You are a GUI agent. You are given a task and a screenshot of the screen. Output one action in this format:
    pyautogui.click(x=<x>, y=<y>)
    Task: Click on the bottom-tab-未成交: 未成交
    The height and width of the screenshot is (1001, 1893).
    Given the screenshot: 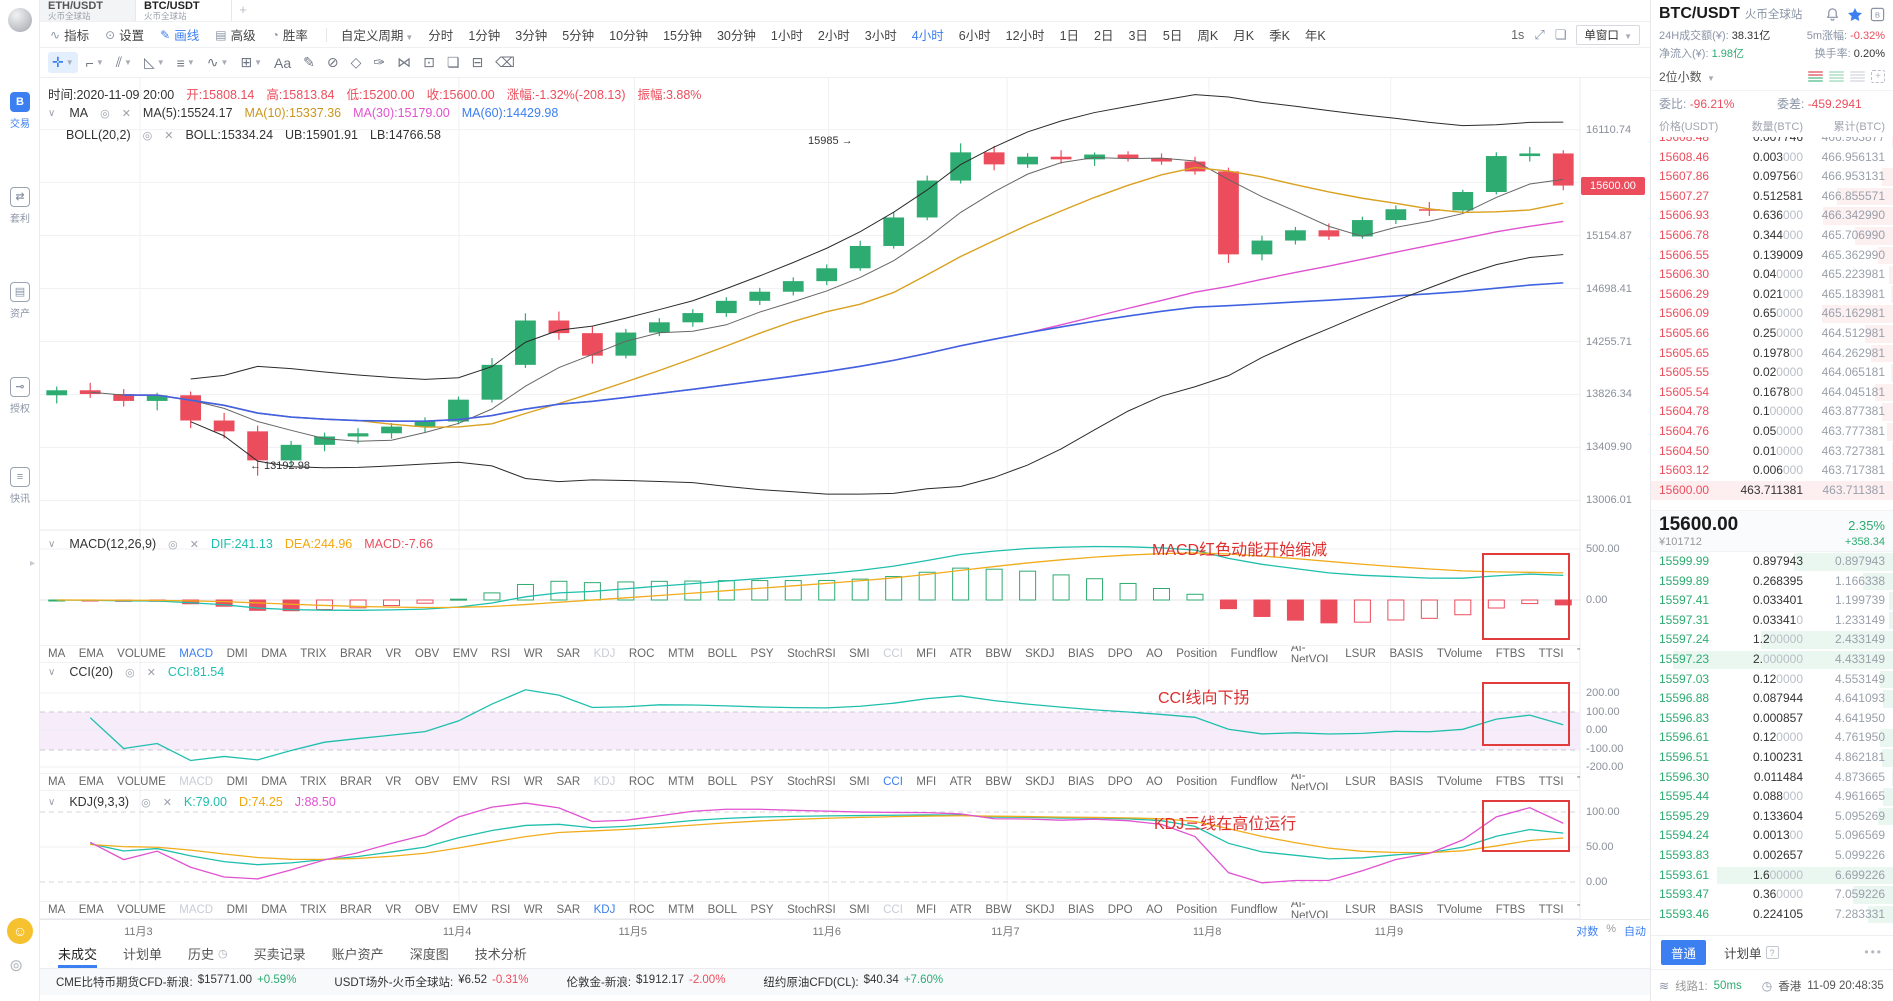 What is the action you would take?
    pyautogui.click(x=78, y=953)
    